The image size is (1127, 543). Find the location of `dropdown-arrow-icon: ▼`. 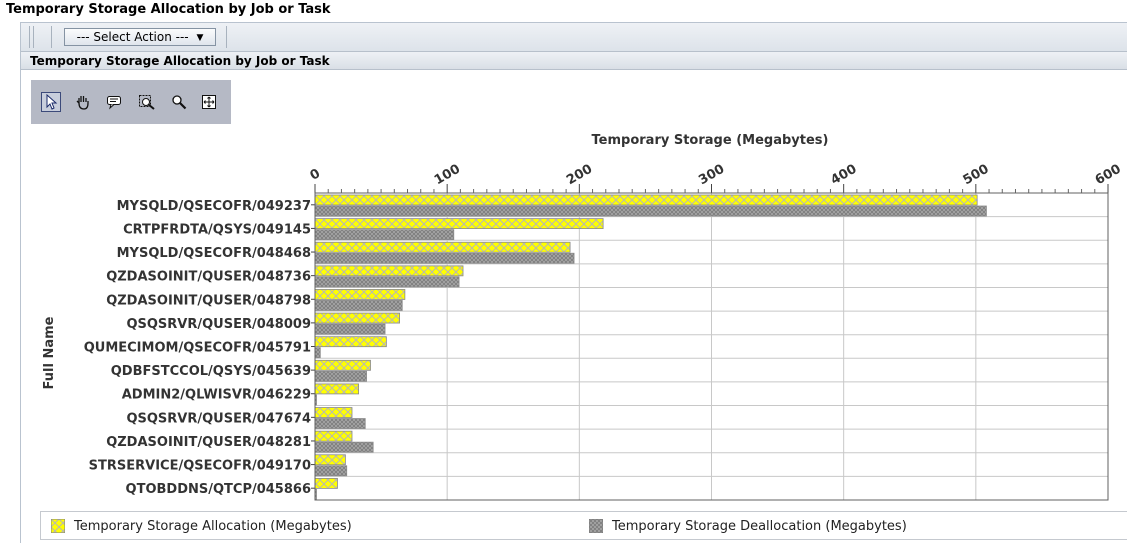

dropdown-arrow-icon: ▼ is located at coordinates (200, 38).